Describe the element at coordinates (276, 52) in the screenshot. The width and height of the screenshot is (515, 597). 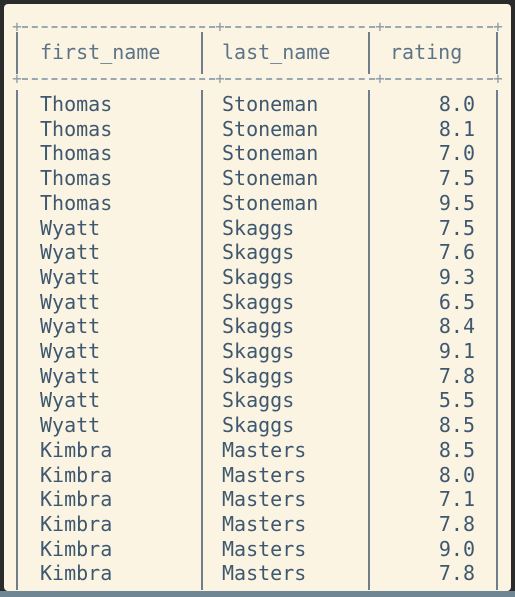
I see `header-last-name: last_name` at that location.